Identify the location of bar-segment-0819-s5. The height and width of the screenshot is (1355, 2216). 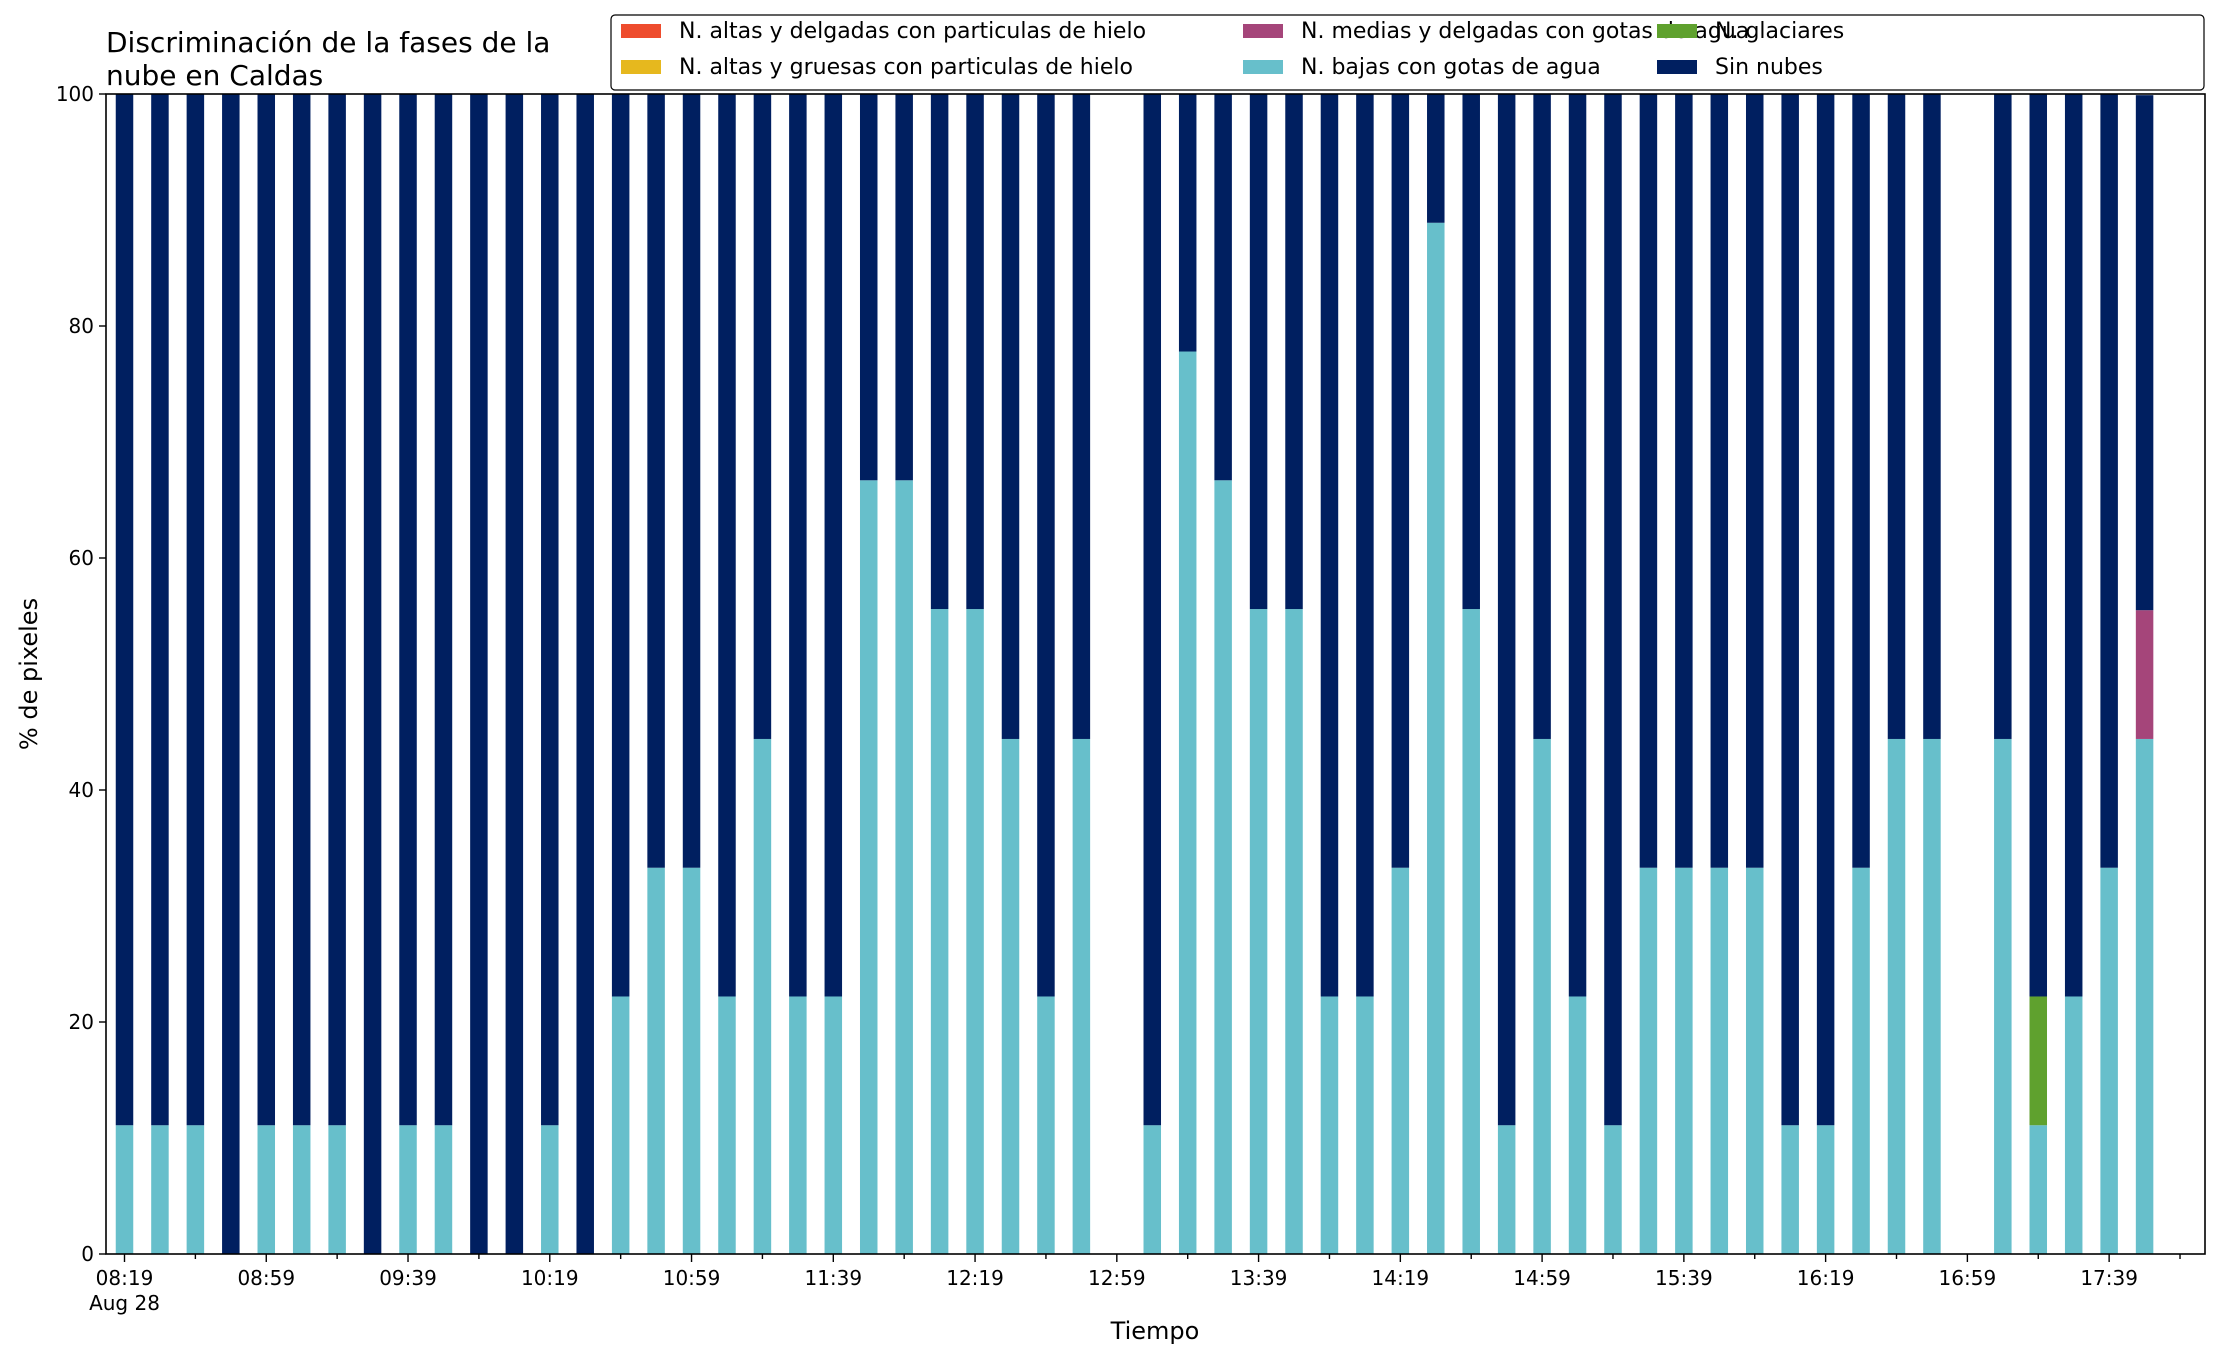
(124, 610).